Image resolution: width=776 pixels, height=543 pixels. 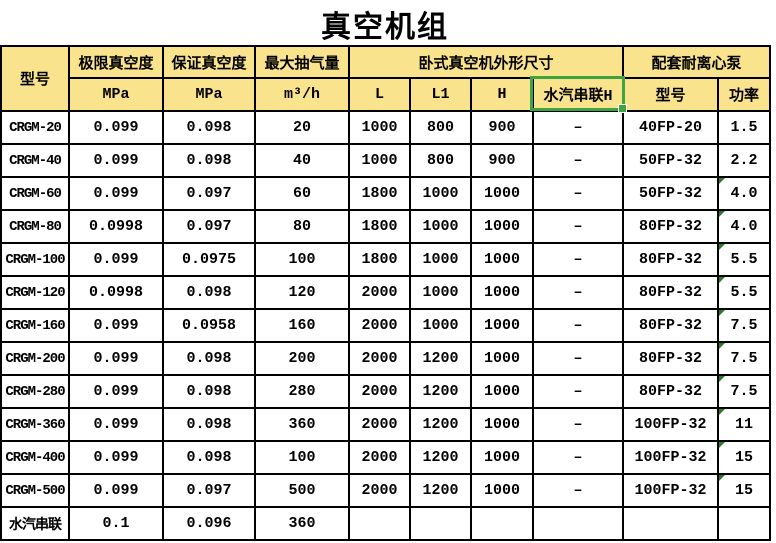 I want to click on cell-model: CRGM-60, so click(x=35, y=193).